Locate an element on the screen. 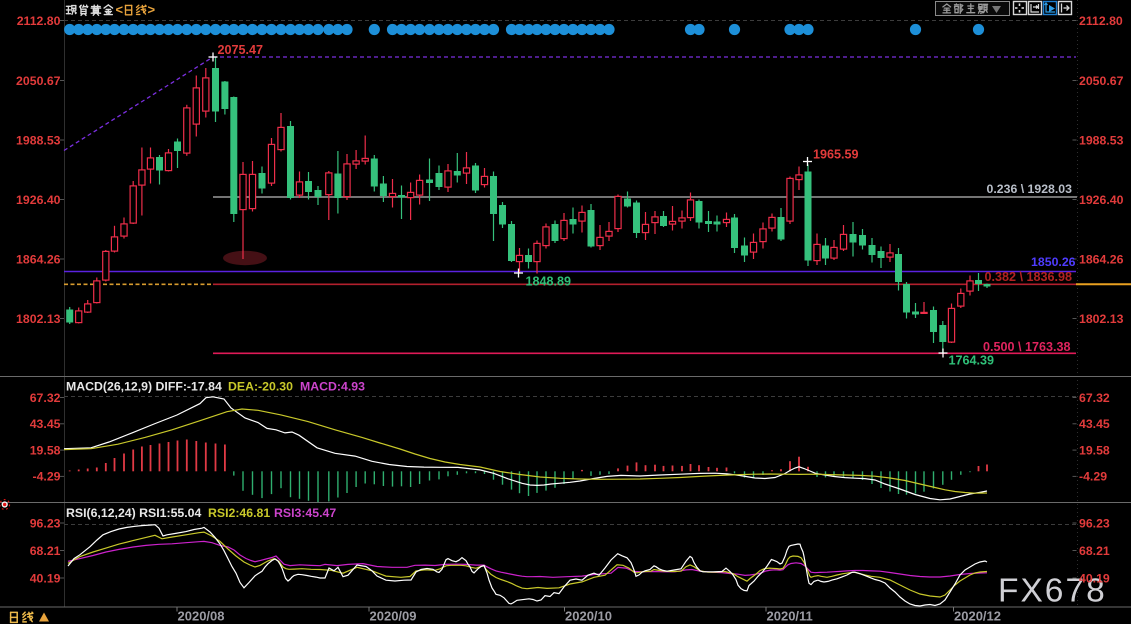  svg-text: RSI2:46.81 is located at coordinates (239, 513).